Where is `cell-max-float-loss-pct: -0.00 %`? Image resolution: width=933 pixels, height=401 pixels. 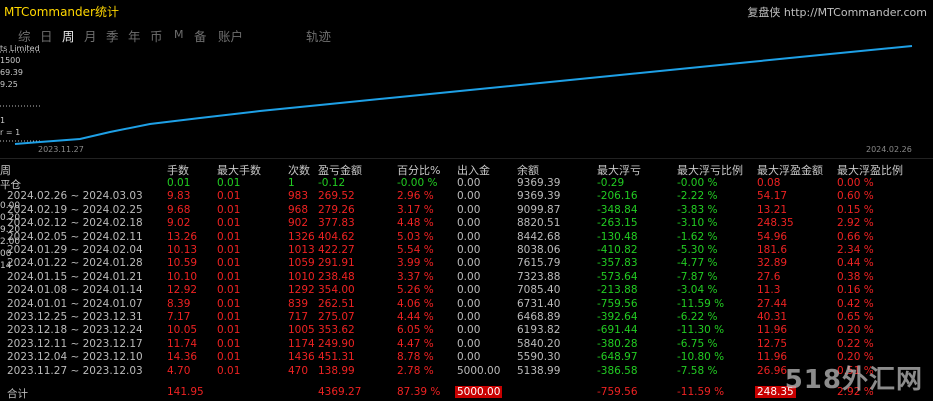
cell-max-float-loss-pct: -0.00 % is located at coordinates (697, 183).